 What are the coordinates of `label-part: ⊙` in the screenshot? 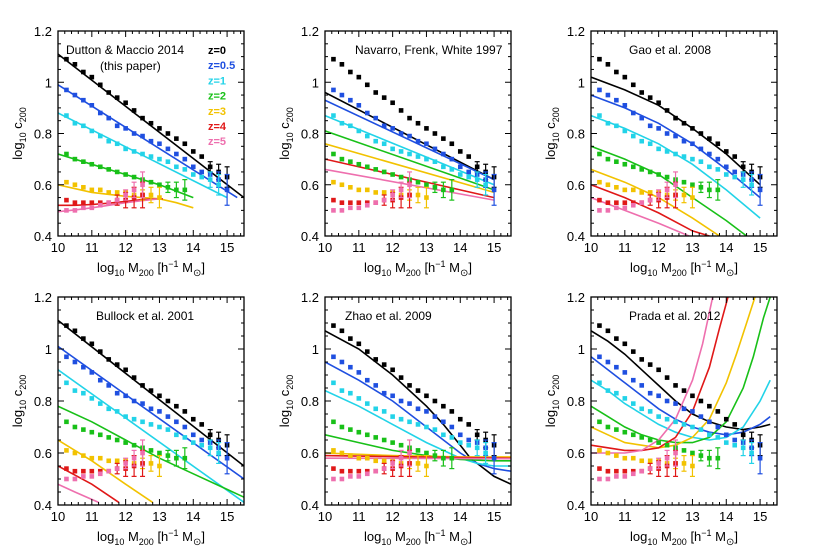 It's located at (197, 273).